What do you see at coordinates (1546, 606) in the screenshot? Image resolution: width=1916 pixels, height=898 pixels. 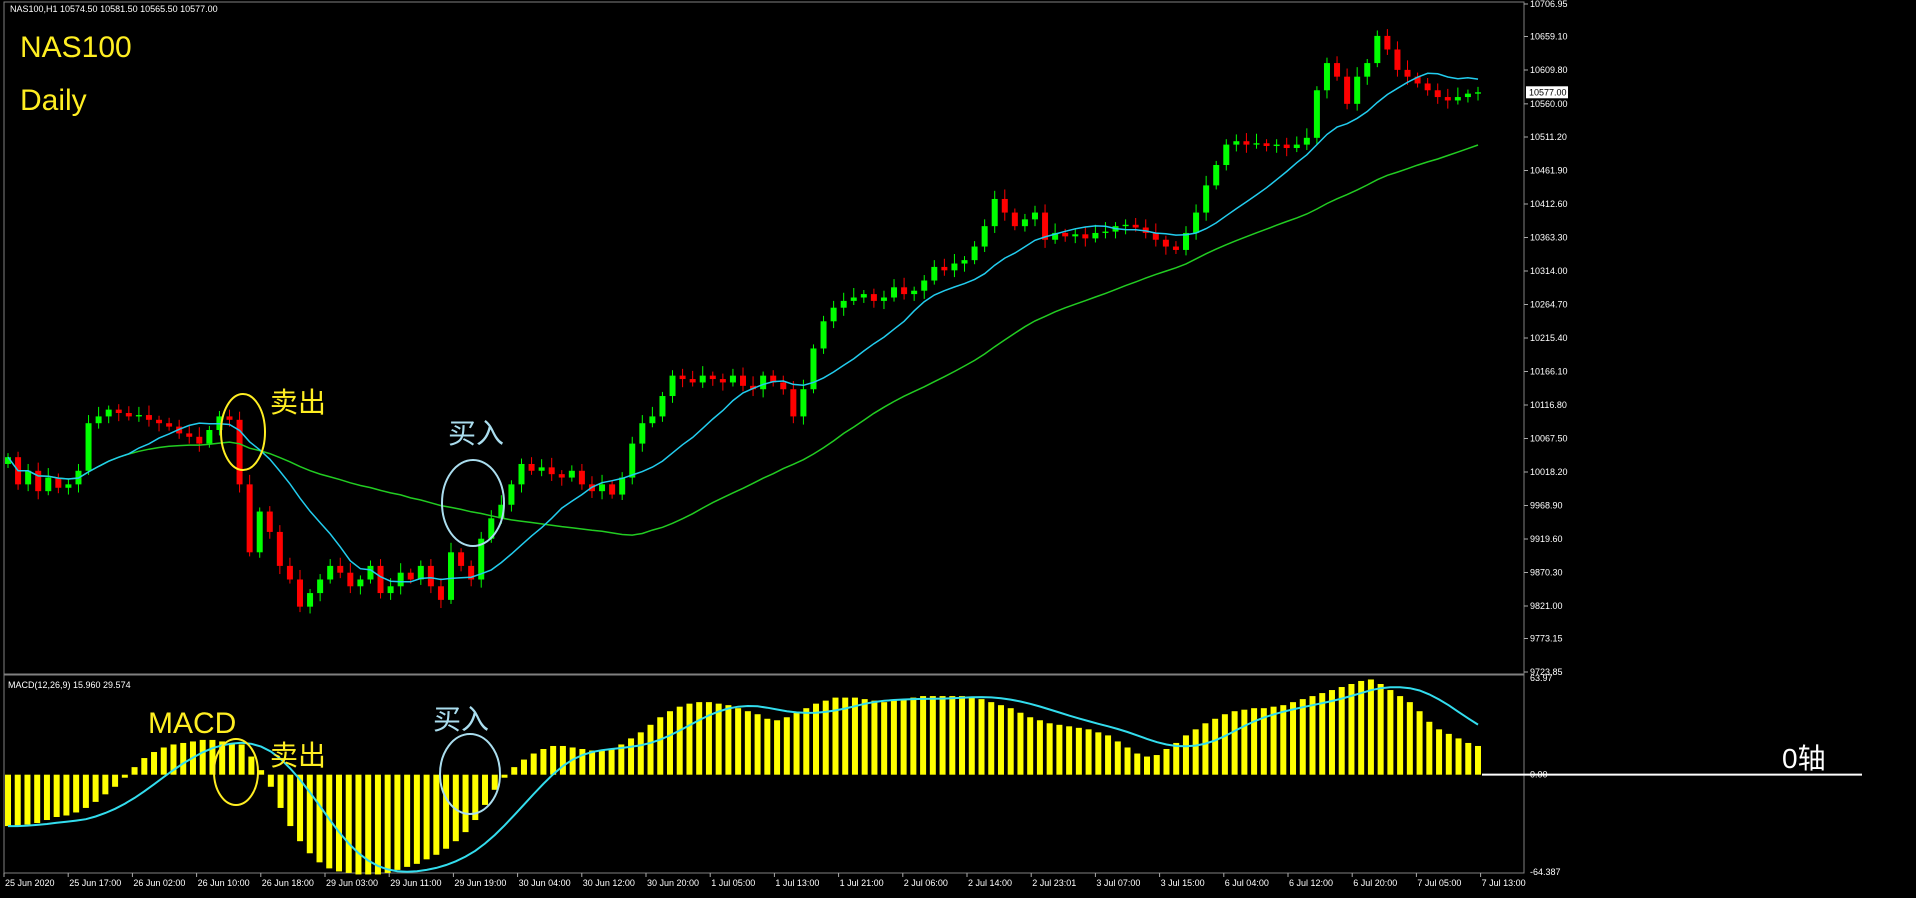 I see `price-axis-label: 9821.00` at bounding box center [1546, 606].